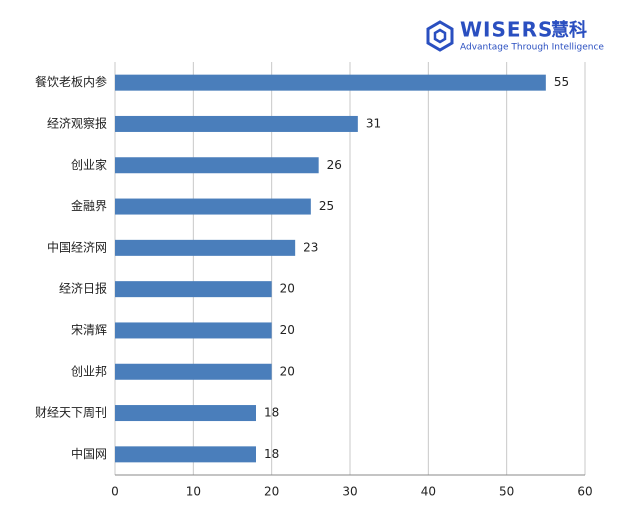 This screenshot has height=518, width=643. What do you see at coordinates (506, 492) in the screenshot?
I see `x-tick-label: 50` at bounding box center [506, 492].